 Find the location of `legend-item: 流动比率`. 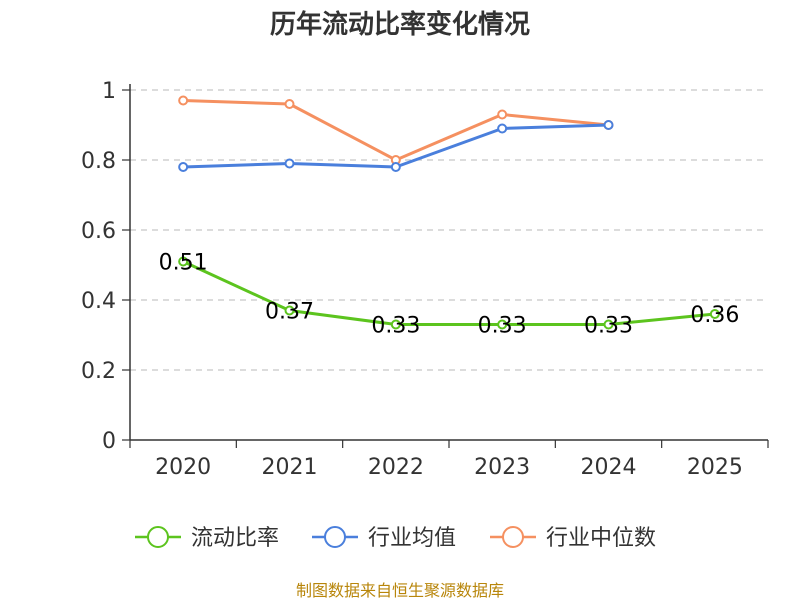

legend-item: 流动比率 is located at coordinates (207, 538).